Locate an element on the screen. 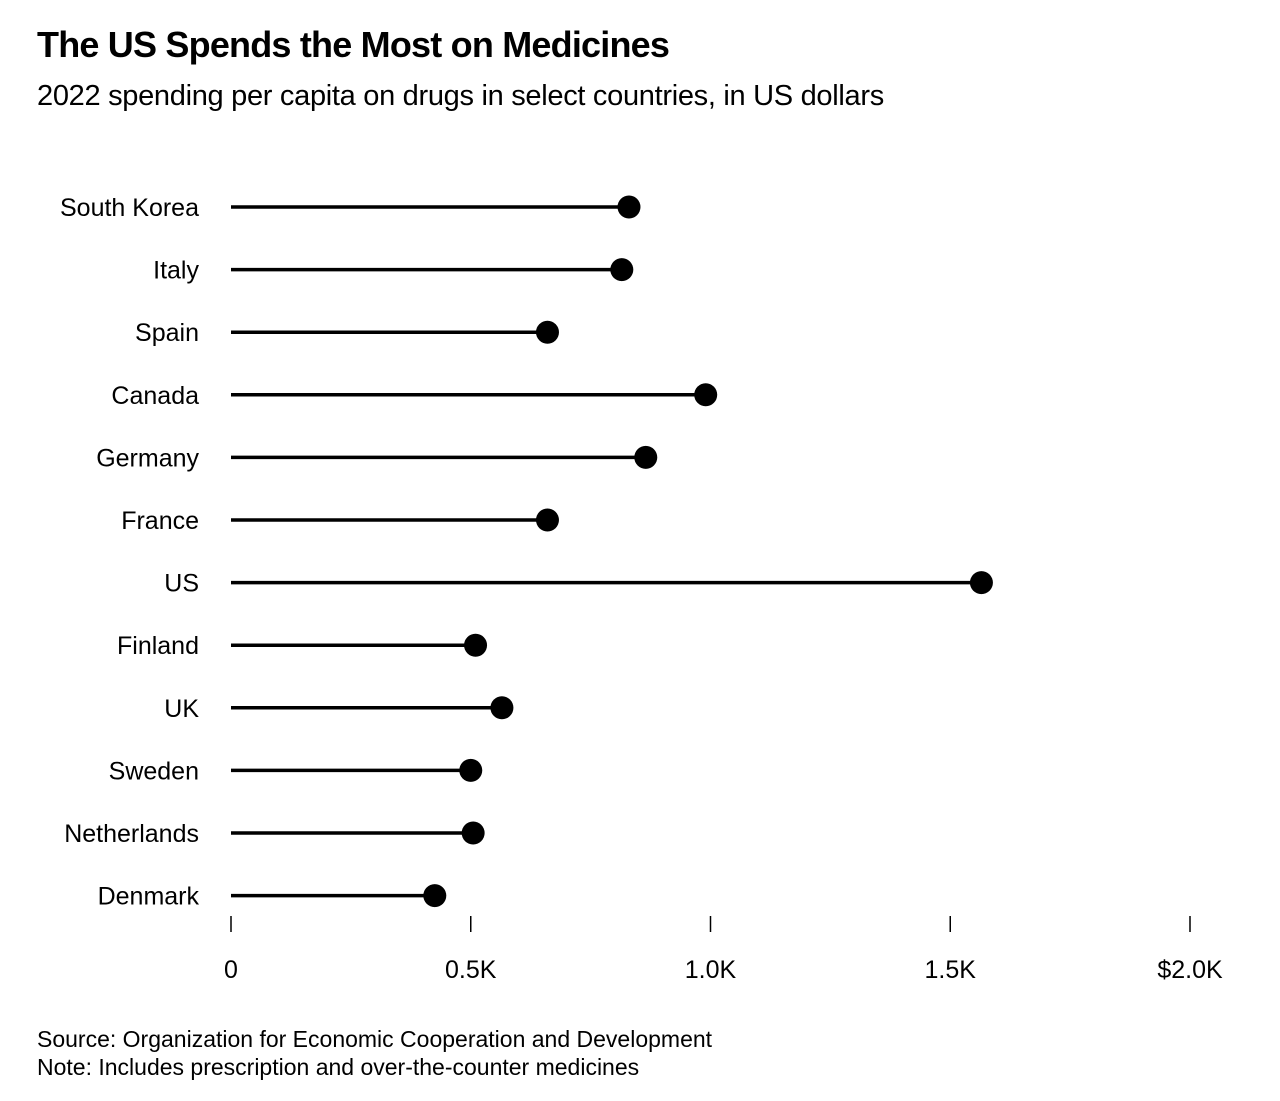  category-label: UK is located at coordinates (181, 709).